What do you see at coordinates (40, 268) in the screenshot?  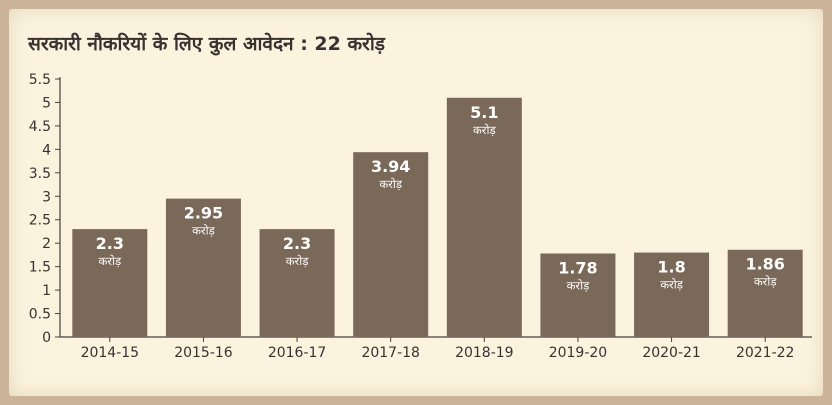 I see `y-tick-label: 1.5` at bounding box center [40, 268].